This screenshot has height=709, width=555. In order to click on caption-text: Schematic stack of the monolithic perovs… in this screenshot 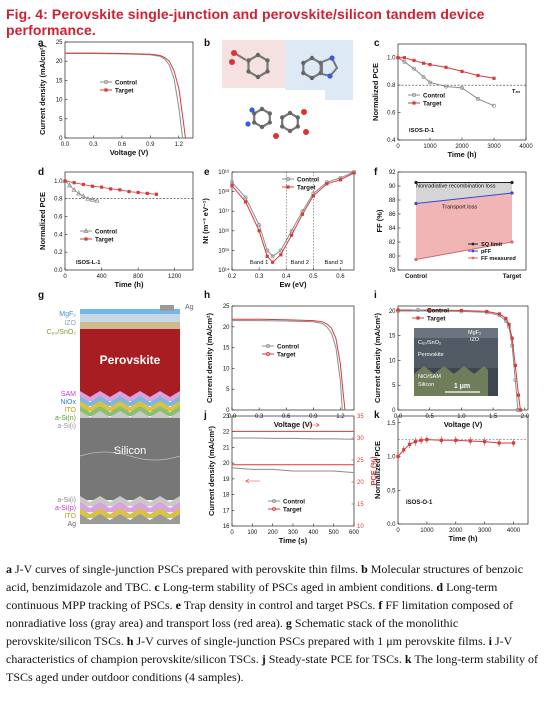, I will do `click(232, 632)`.